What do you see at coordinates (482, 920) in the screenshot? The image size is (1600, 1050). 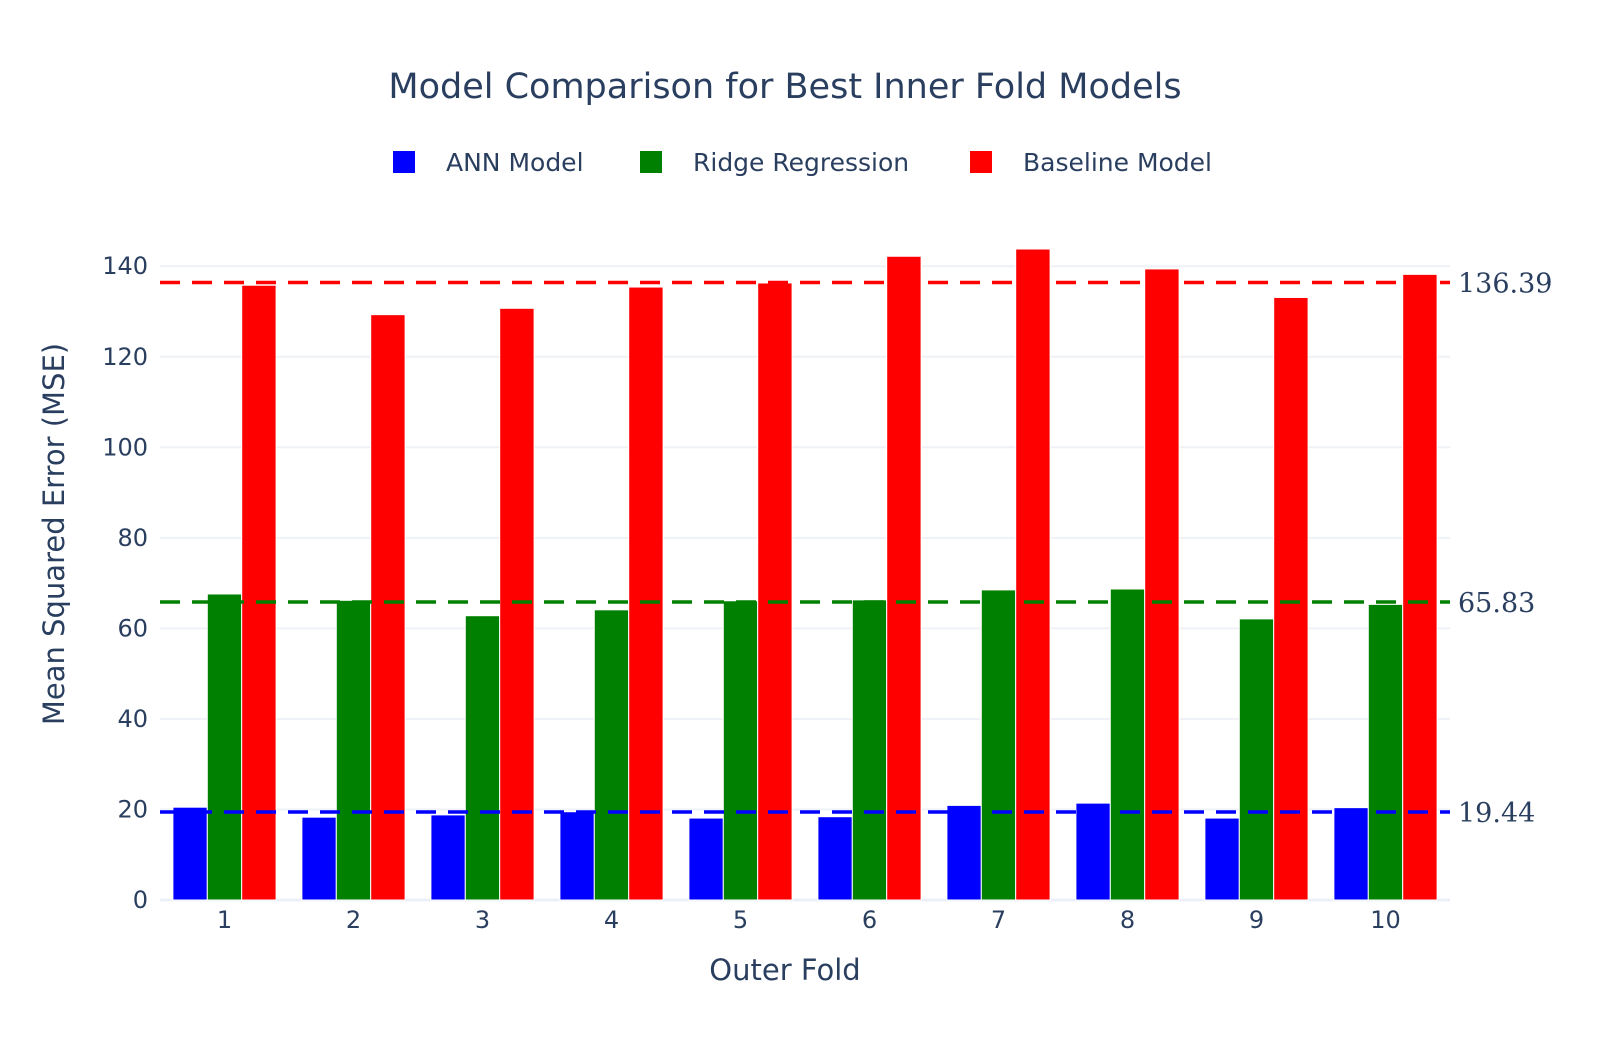 I see `x-tick-label: 3` at bounding box center [482, 920].